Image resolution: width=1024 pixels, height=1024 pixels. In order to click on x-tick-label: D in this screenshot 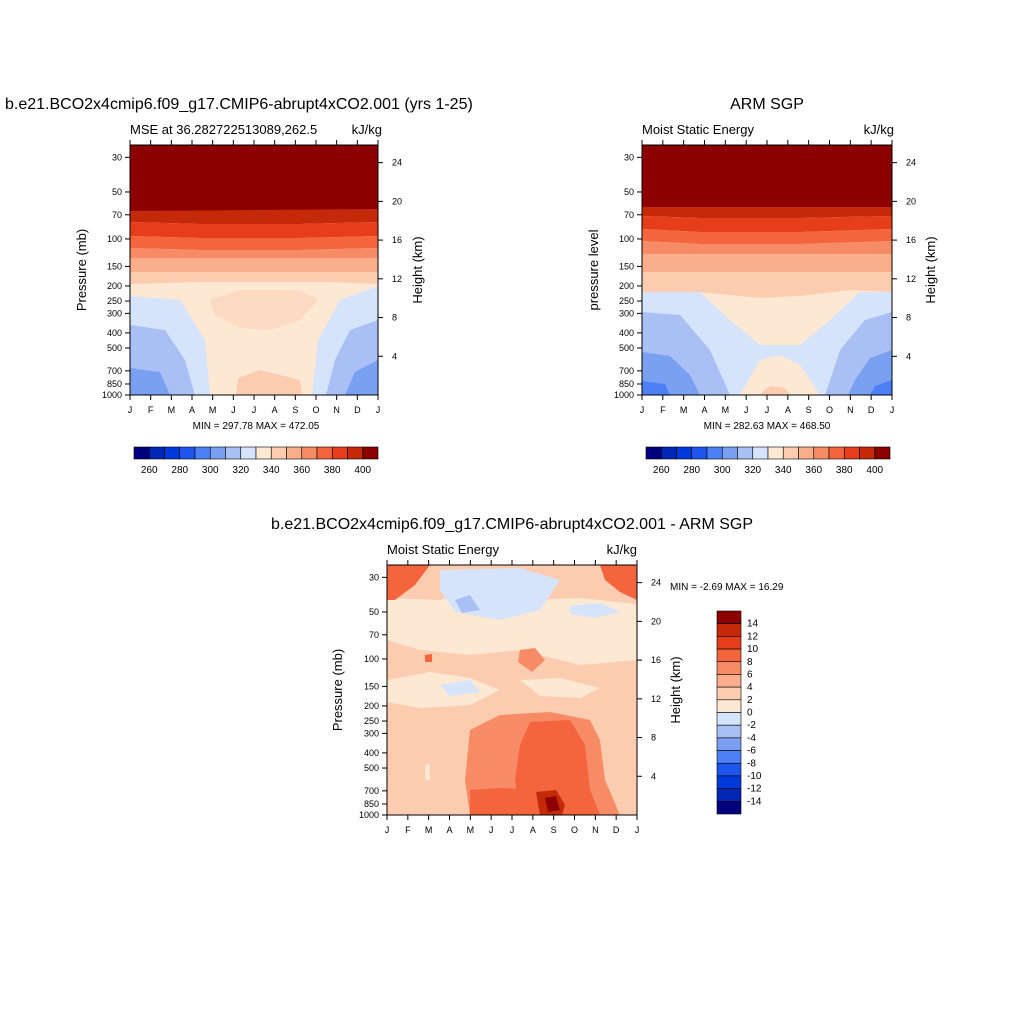, I will do `click(871, 410)`.